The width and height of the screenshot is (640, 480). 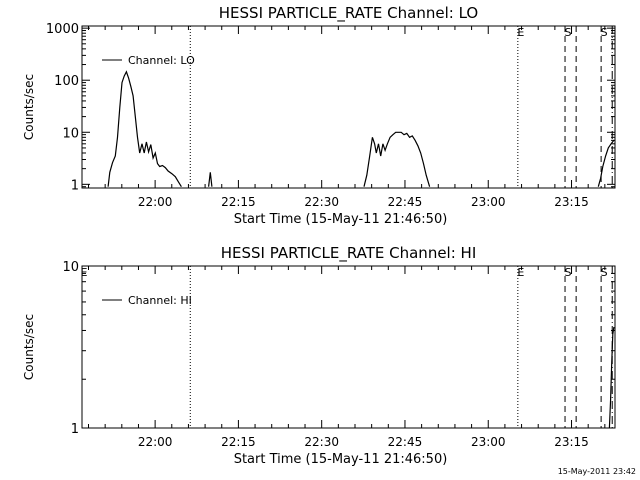 What do you see at coordinates (66, 81) in the screenshot?
I see `y-tick-label: 100` at bounding box center [66, 81].